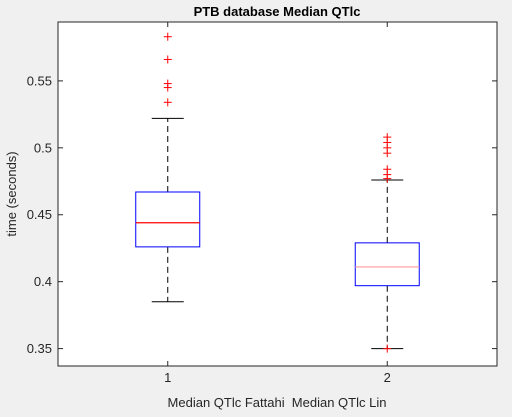  What do you see at coordinates (277, 402) in the screenshot?
I see `x-axis-label: Median QTlc Fattahi Median QTlc Lin` at bounding box center [277, 402].